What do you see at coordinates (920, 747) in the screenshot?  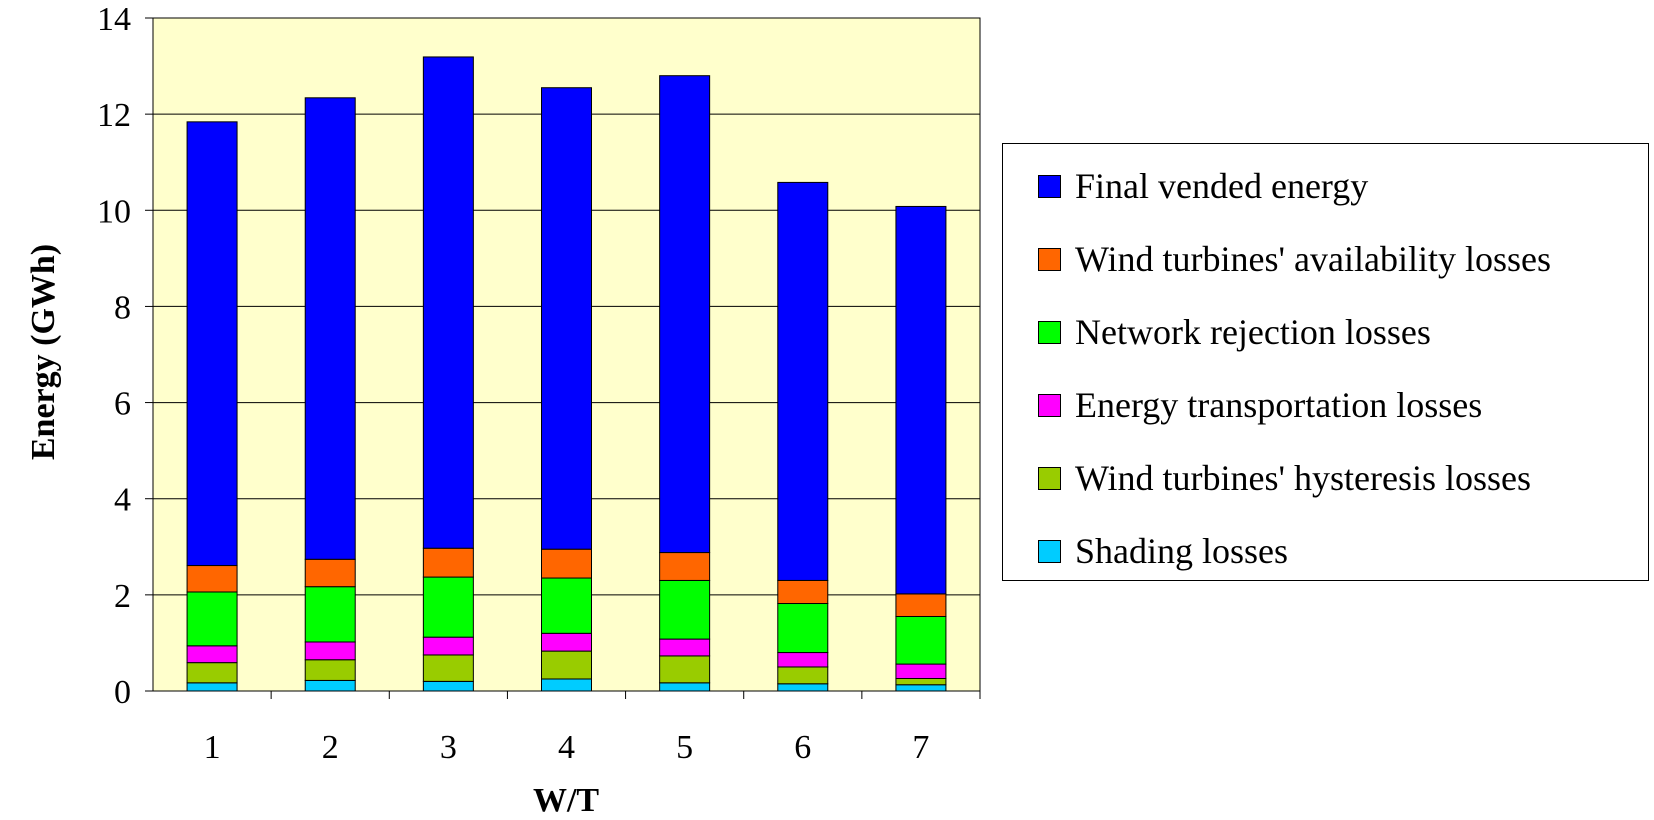 I see `x-tick-label: 7` at bounding box center [920, 747].